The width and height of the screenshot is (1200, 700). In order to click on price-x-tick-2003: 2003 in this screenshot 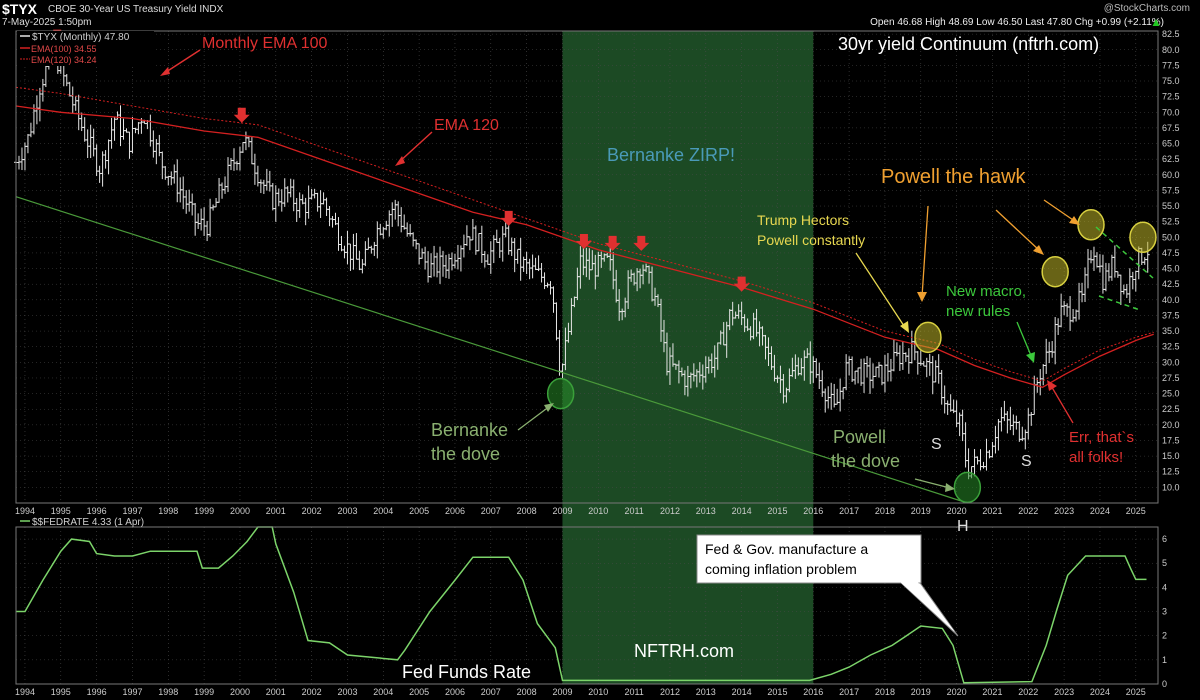, I will do `click(347, 511)`.